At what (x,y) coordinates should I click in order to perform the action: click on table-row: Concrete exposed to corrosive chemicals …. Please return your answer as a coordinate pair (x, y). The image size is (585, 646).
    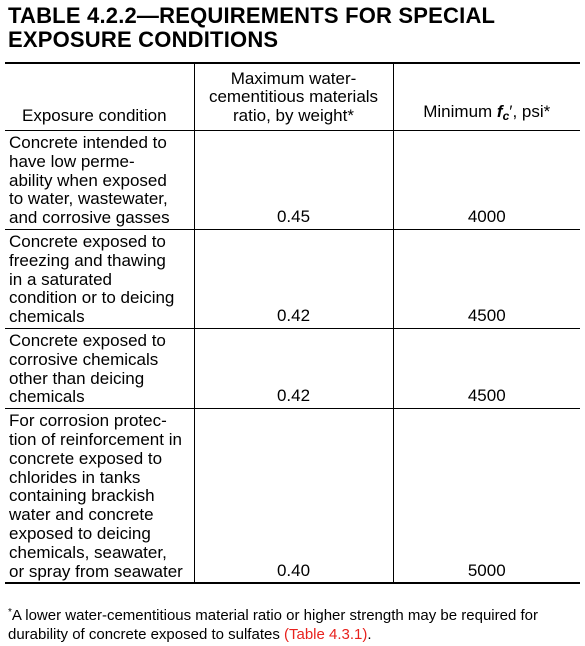
    Looking at the image, I should click on (292, 368).